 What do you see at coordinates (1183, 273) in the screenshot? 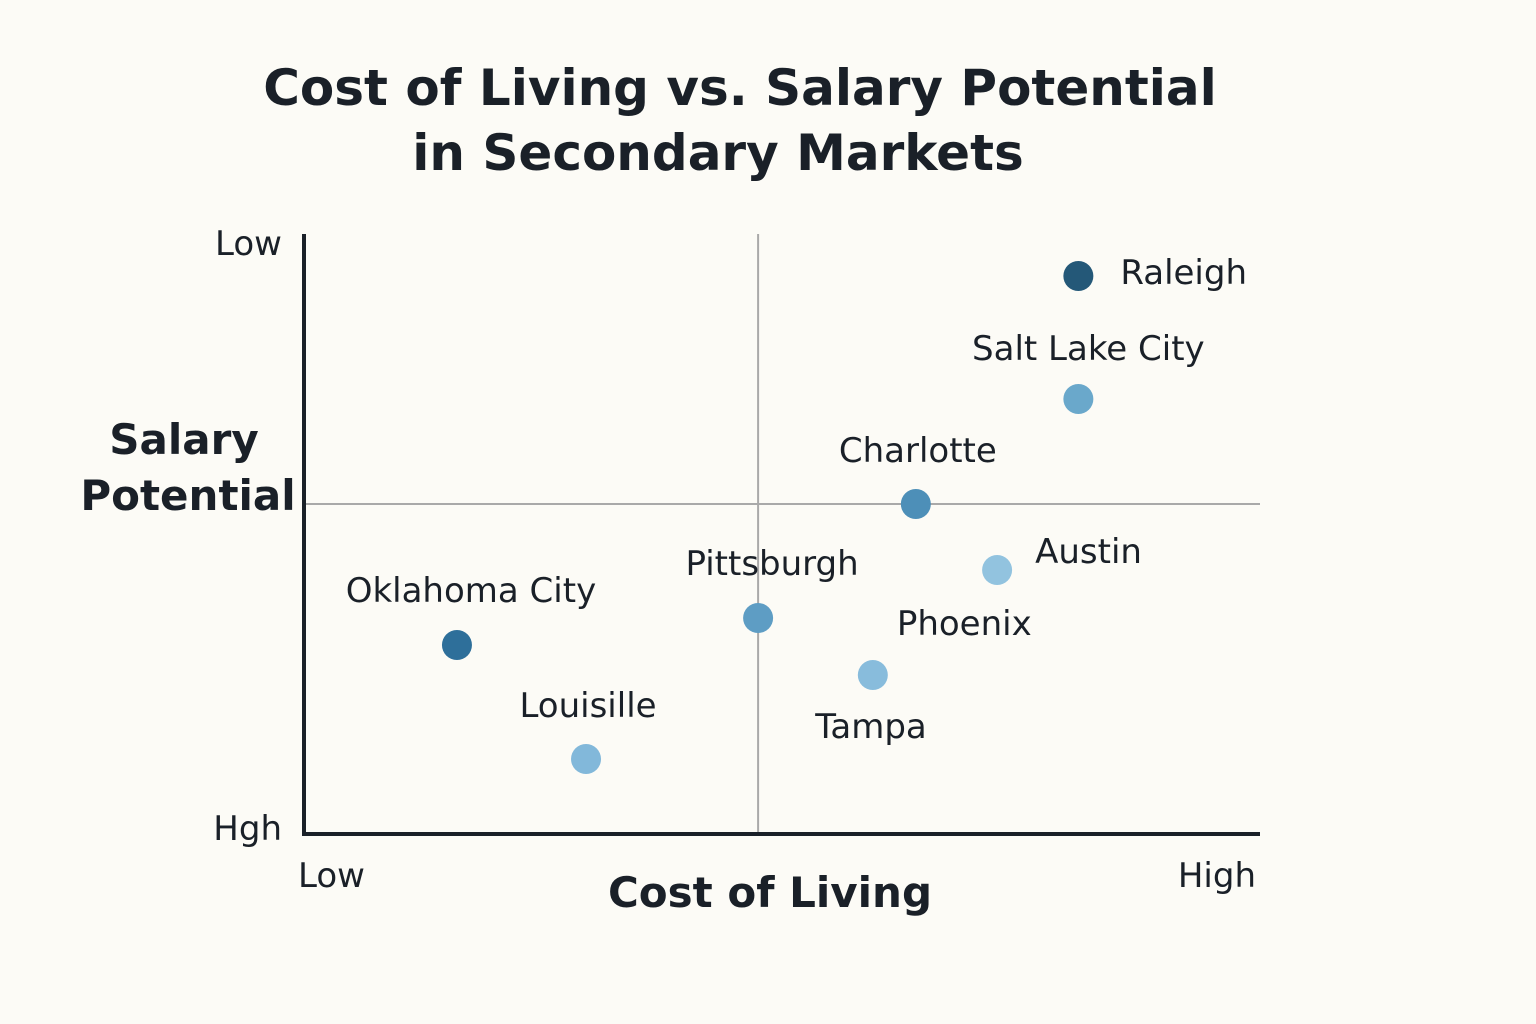
I see `label-raleigh: Raleigh` at bounding box center [1183, 273].